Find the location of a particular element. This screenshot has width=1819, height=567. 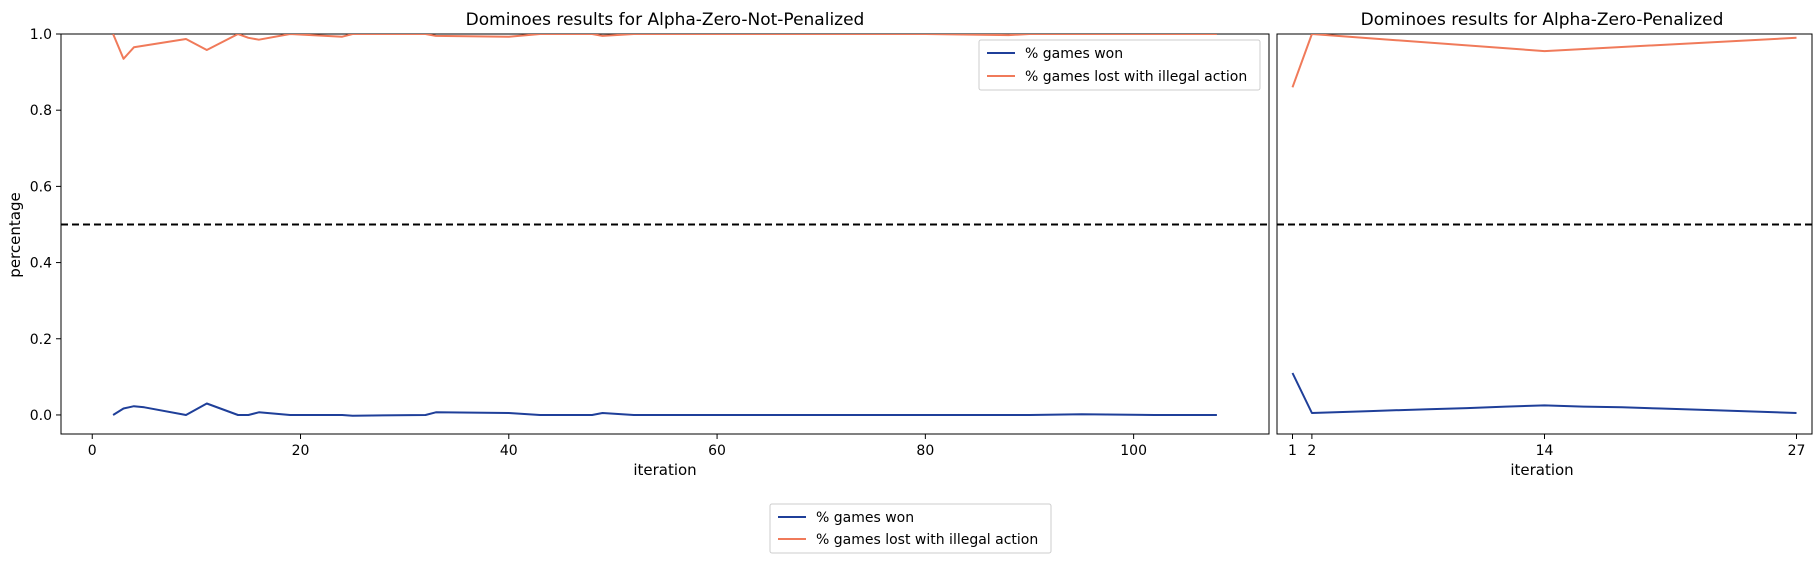

left-x-tick-label: 100 is located at coordinates (1133, 451).